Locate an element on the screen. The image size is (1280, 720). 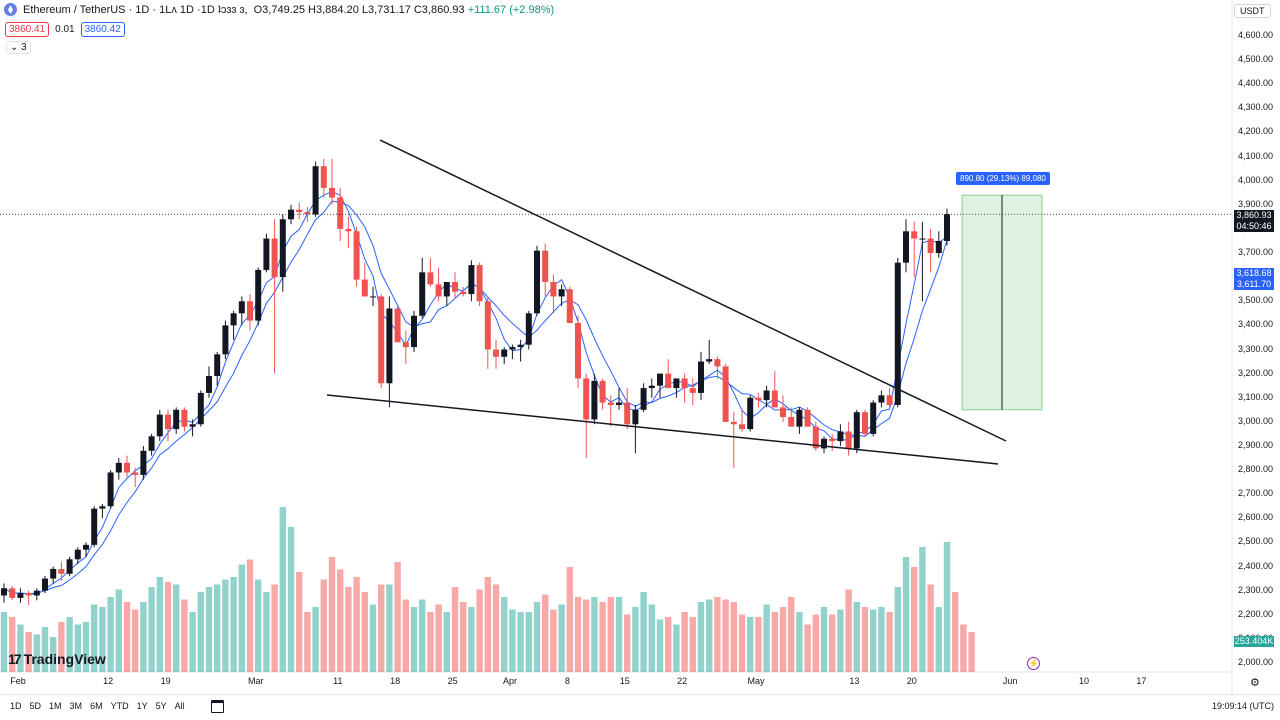
range-button-all: All is located at coordinates (179, 706).